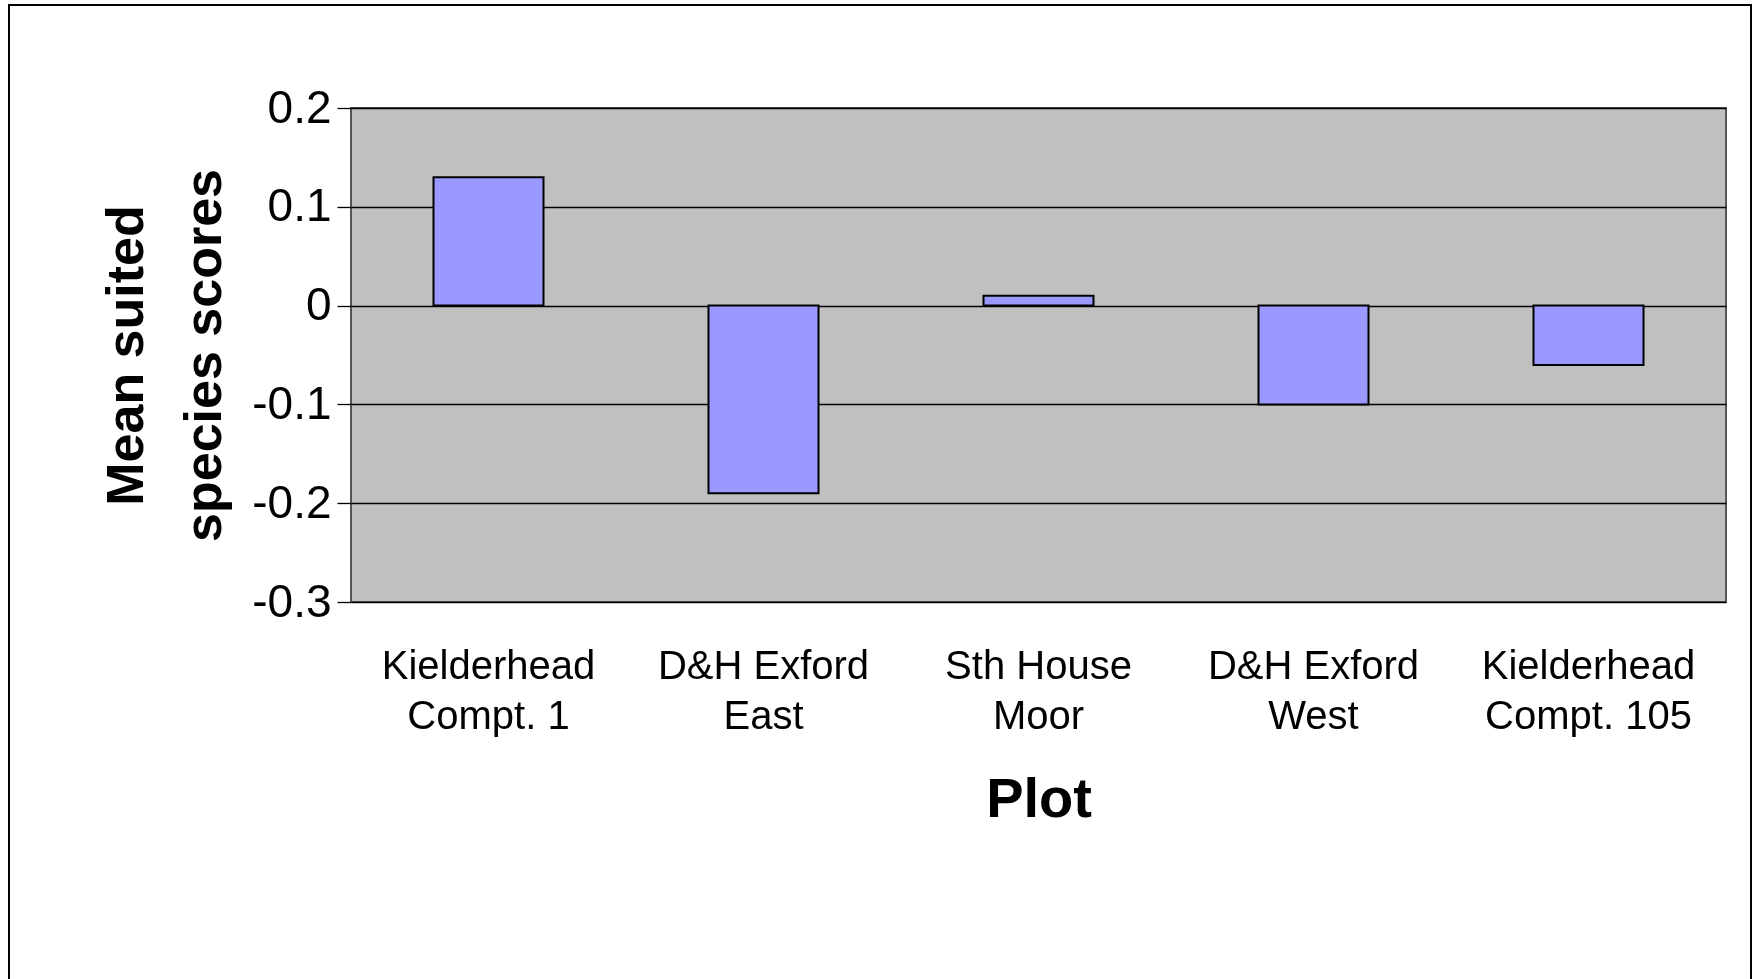 The height and width of the screenshot is (979, 1762). Describe the element at coordinates (164, 355) in the screenshot. I see `y-axis-title: Mean suited species scores` at that location.